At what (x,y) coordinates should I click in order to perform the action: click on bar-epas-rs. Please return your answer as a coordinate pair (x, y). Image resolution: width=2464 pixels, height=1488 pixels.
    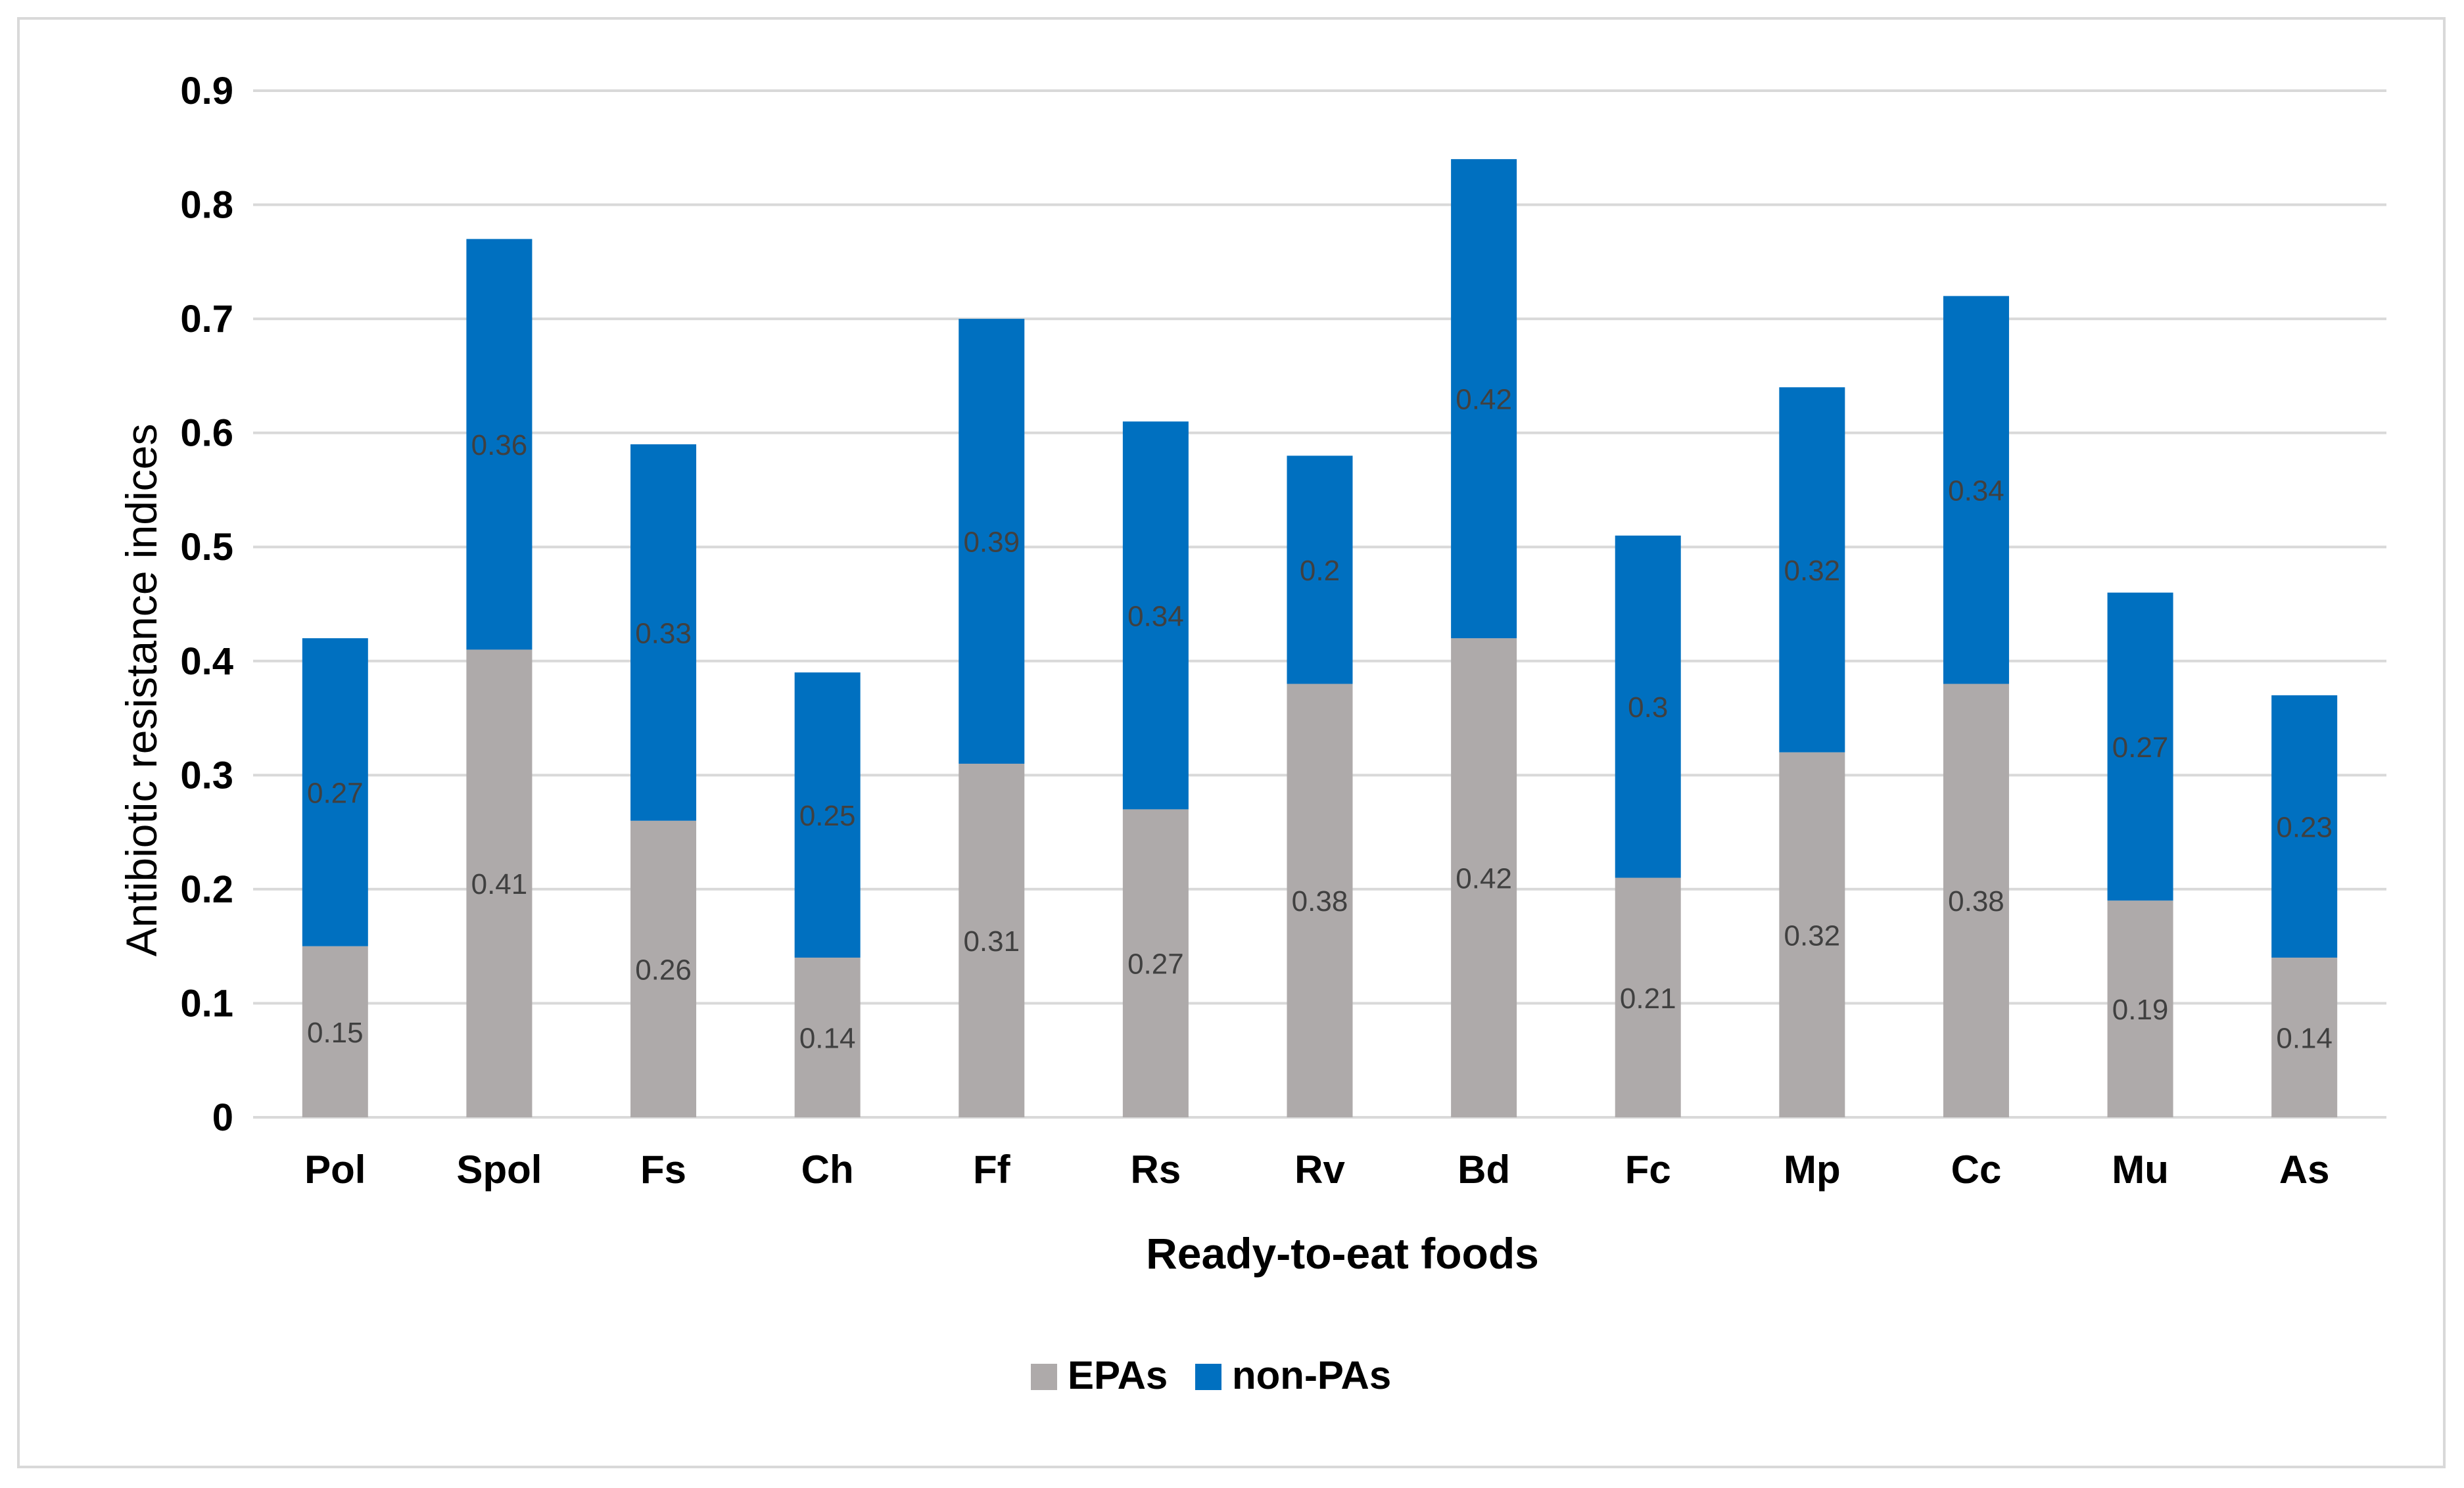
    Looking at the image, I should click on (1155, 963).